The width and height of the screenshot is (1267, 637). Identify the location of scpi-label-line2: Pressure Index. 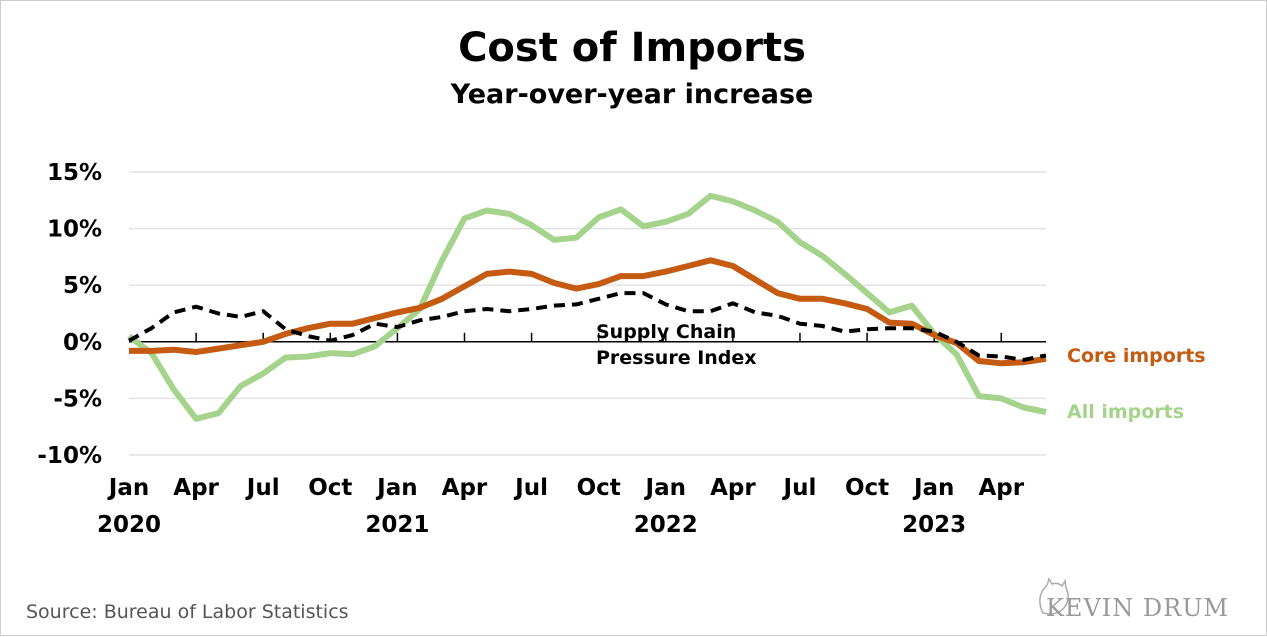
(676, 358).